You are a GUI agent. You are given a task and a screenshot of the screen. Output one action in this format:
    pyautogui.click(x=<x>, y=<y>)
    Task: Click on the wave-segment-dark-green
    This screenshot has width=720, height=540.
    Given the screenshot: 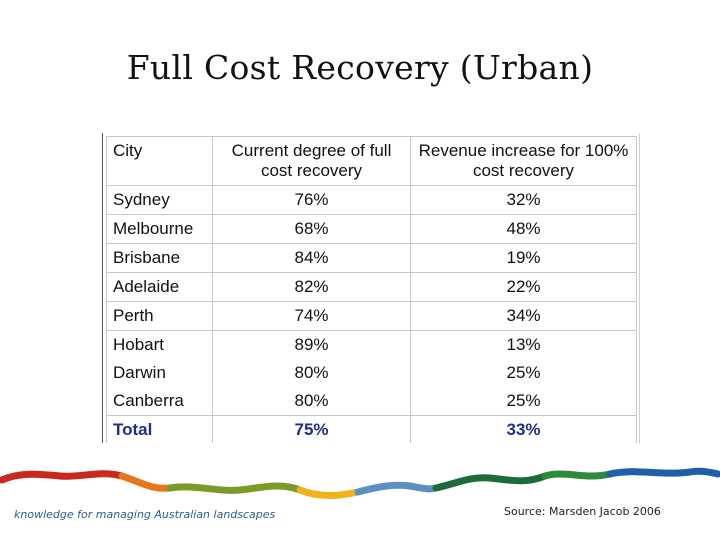 What is the action you would take?
    pyautogui.click(x=490, y=482)
    